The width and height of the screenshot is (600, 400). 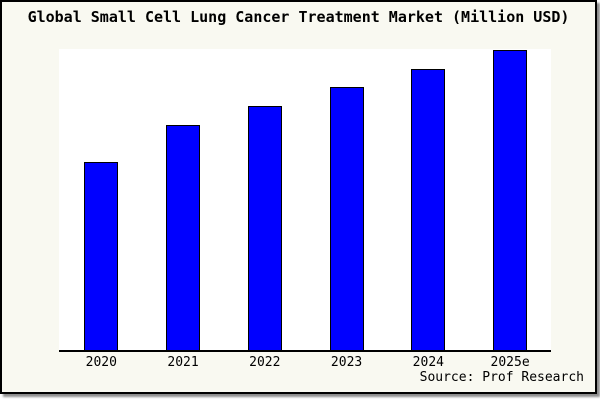 I want to click on bar-2025e, so click(x=510, y=200).